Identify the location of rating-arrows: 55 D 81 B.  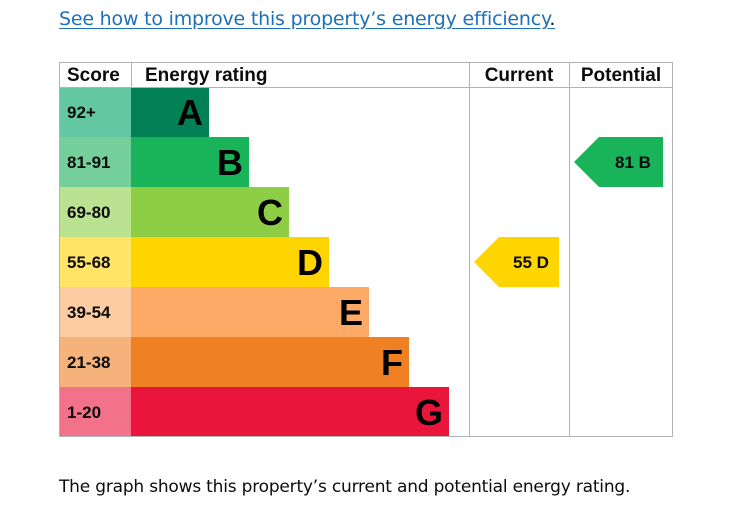
(568, 212).